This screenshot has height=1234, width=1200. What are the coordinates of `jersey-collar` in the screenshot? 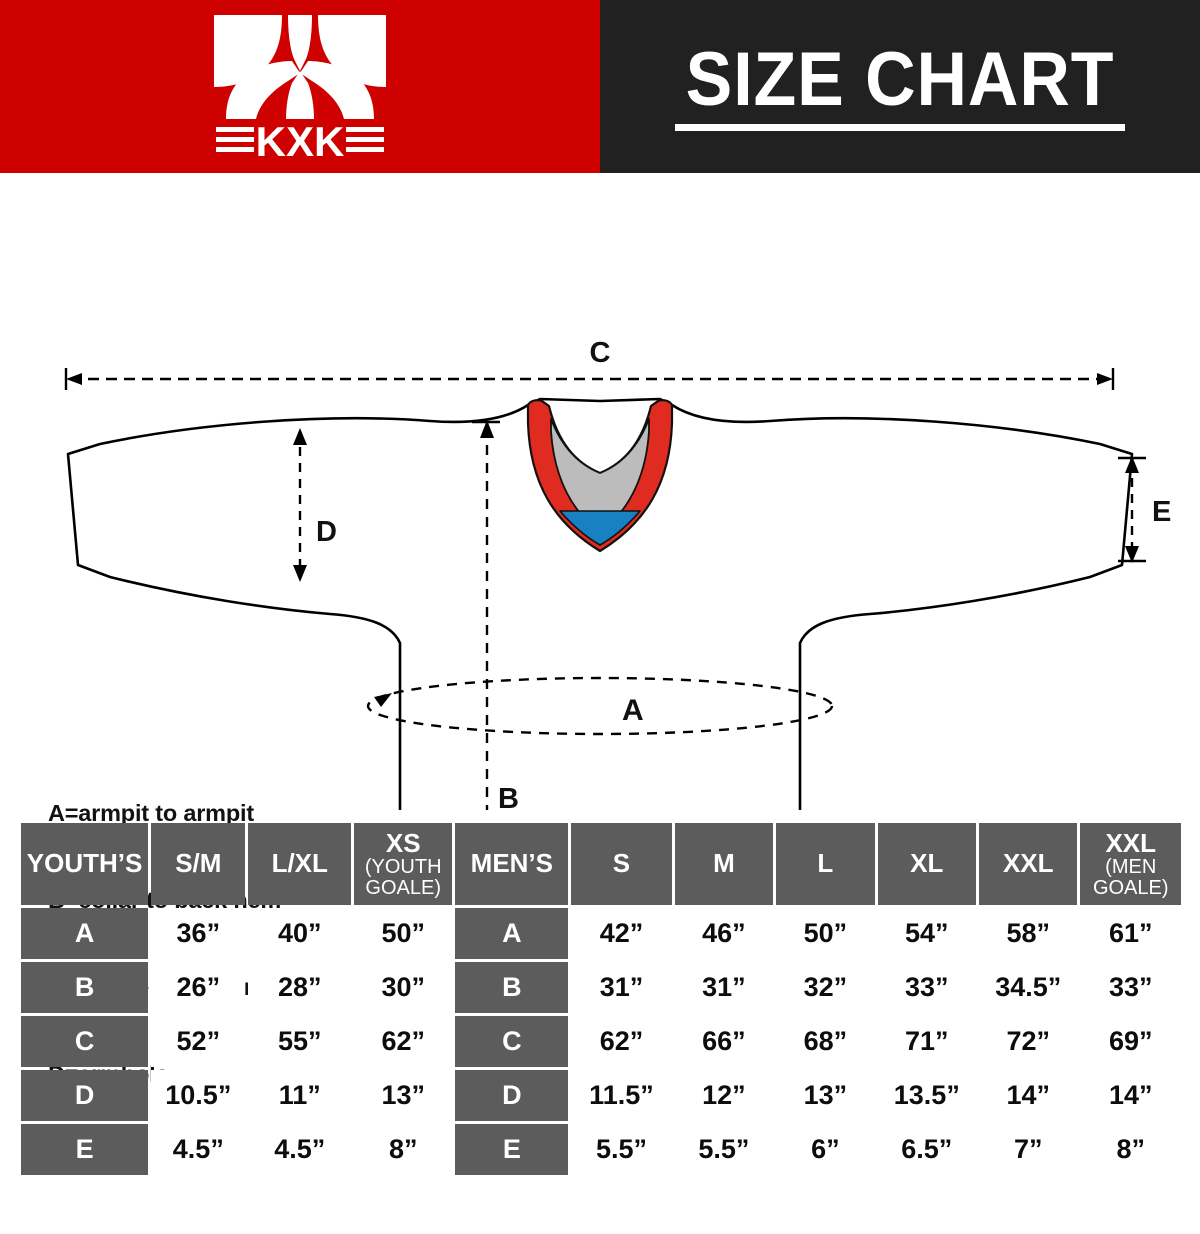 It's located at (600, 476).